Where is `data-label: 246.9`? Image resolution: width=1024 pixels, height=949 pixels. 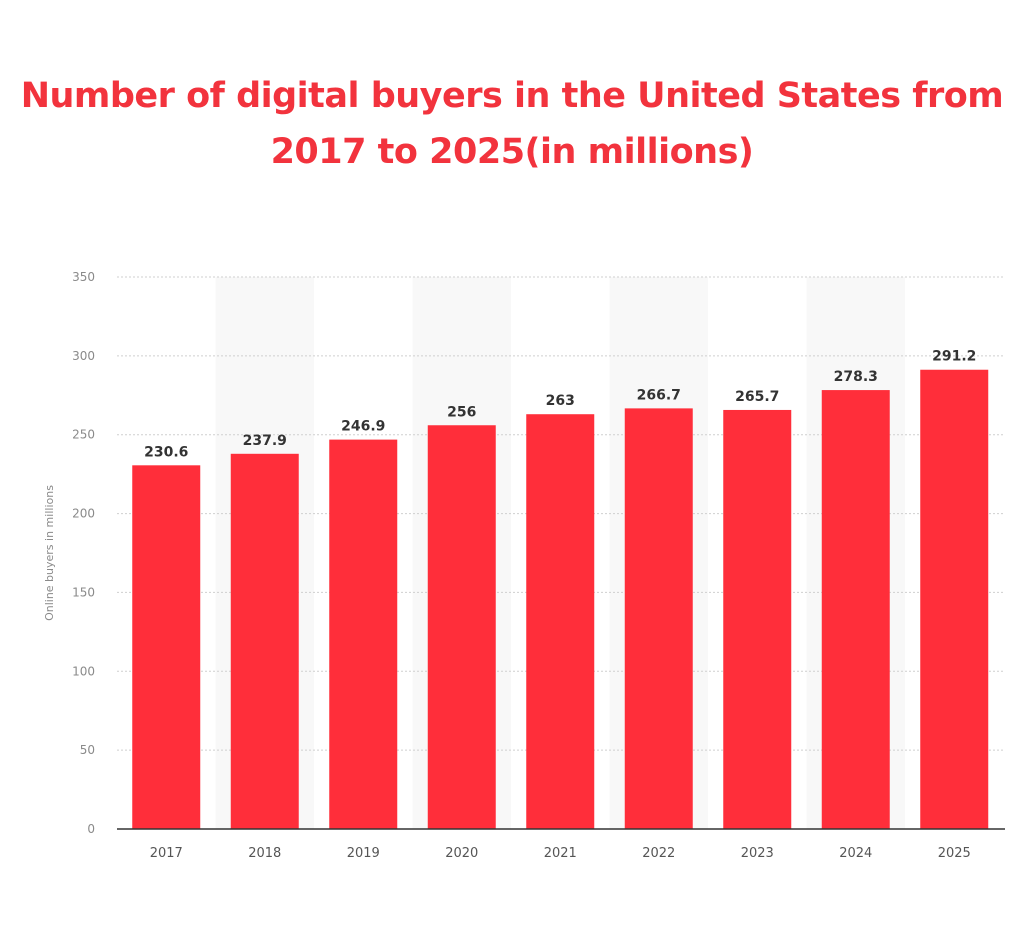 data-label: 246.9 is located at coordinates (363, 427).